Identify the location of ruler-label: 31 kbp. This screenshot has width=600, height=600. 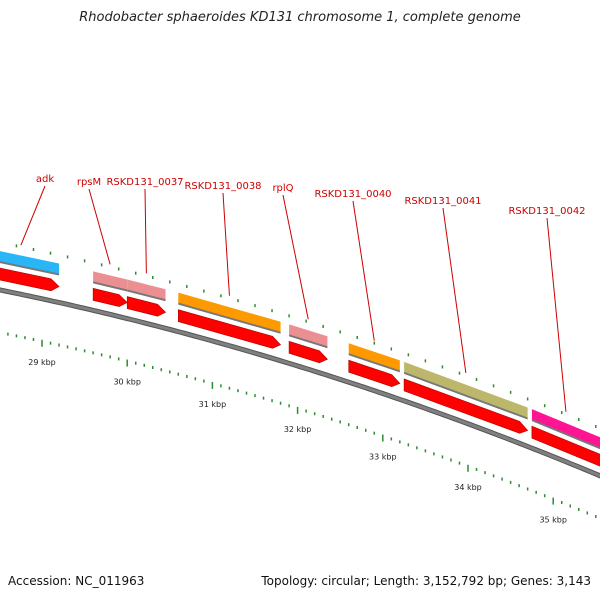
(213, 404).